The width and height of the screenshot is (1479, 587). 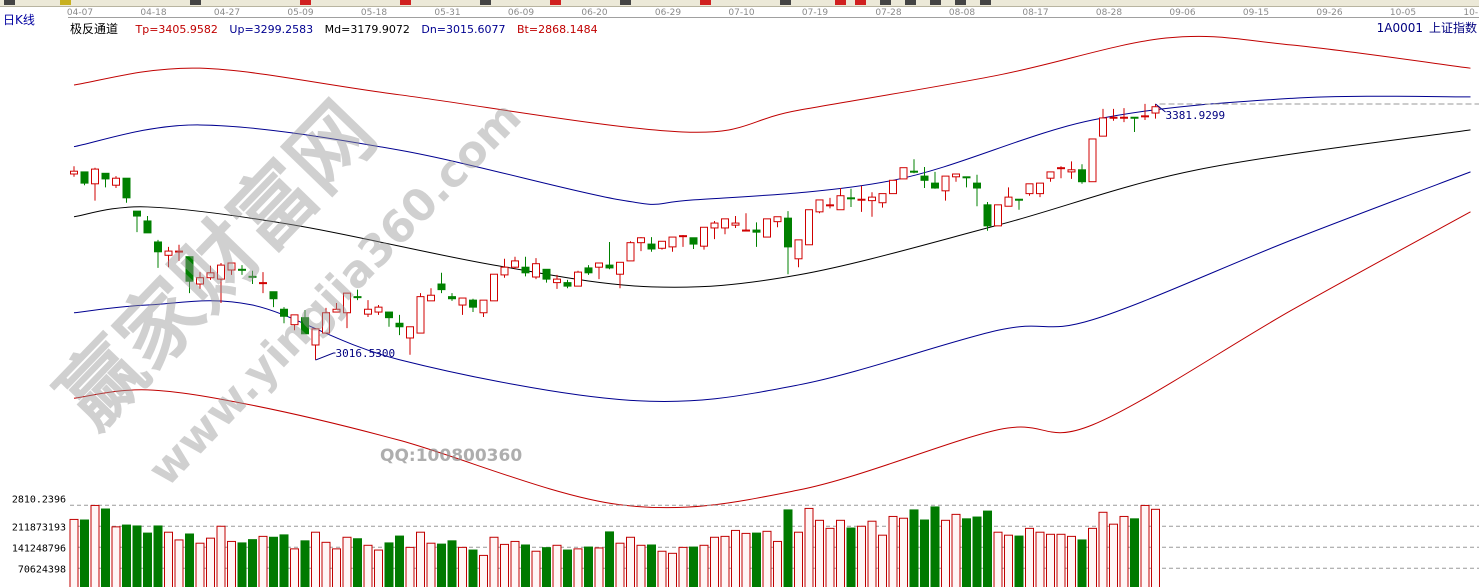 What do you see at coordinates (1399, 28) in the screenshot?
I see `symbol-code: 1A0001` at bounding box center [1399, 28].